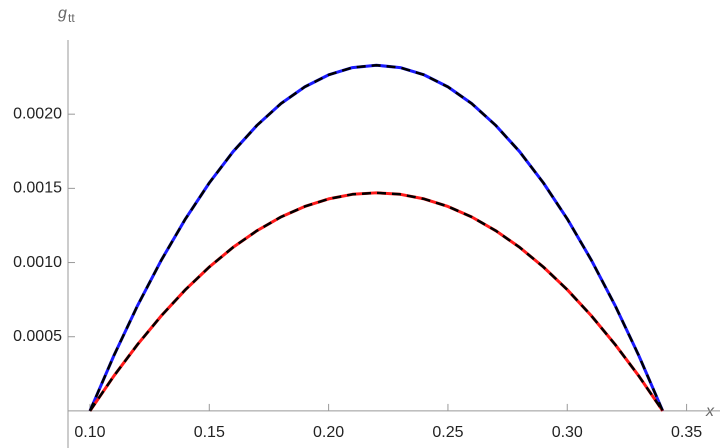 The image size is (720, 448). Describe the element at coordinates (89, 432) in the screenshot. I see `x-tick-label: 0.10` at that location.